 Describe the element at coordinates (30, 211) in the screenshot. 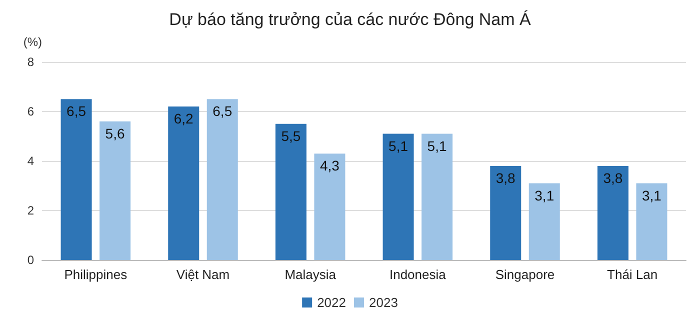

I see `y-tick-label: 2` at that location.